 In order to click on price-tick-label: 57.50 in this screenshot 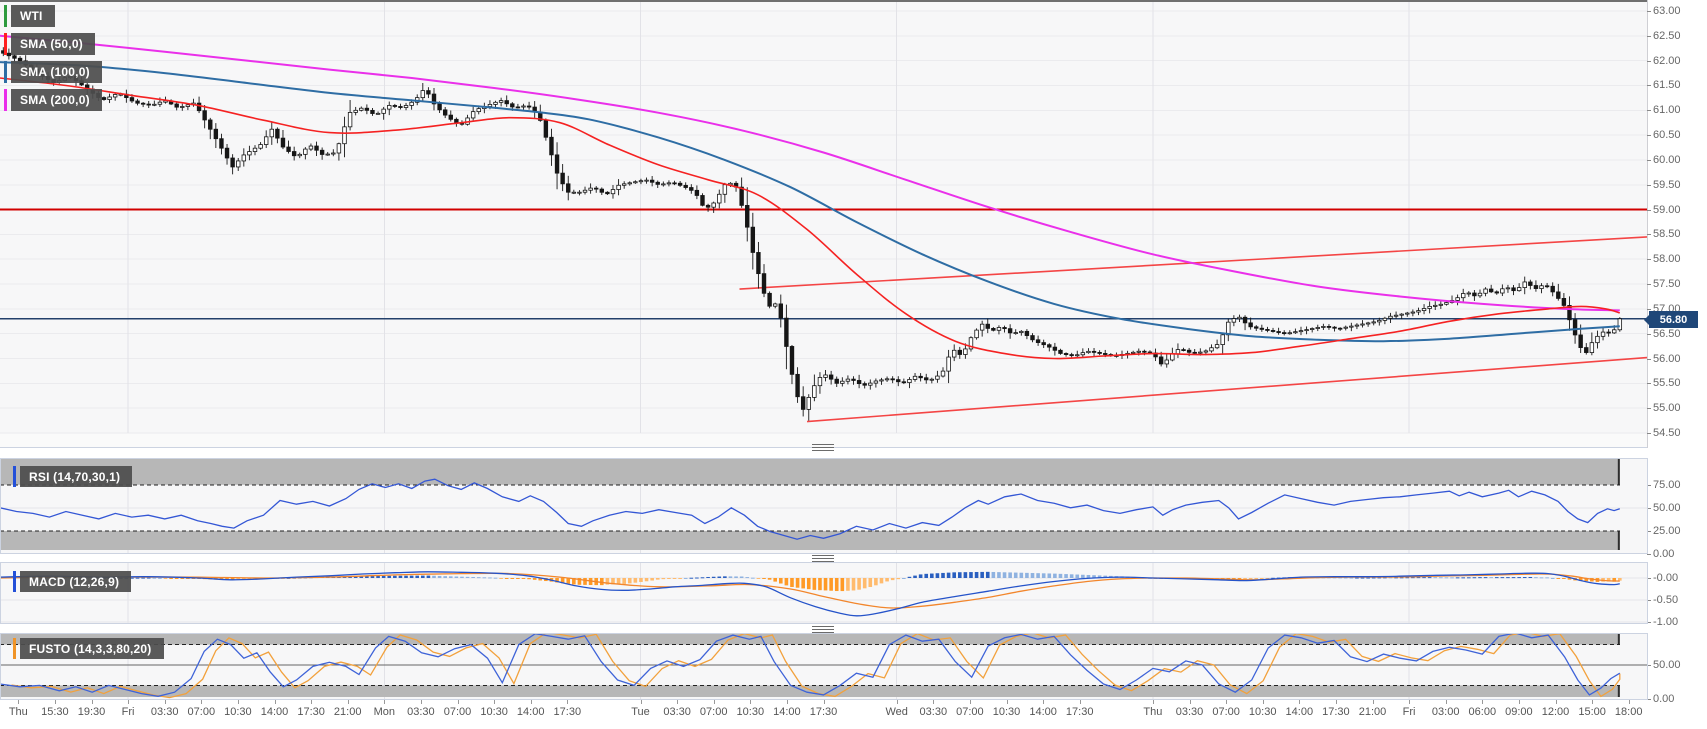, I will do `click(1667, 284)`.